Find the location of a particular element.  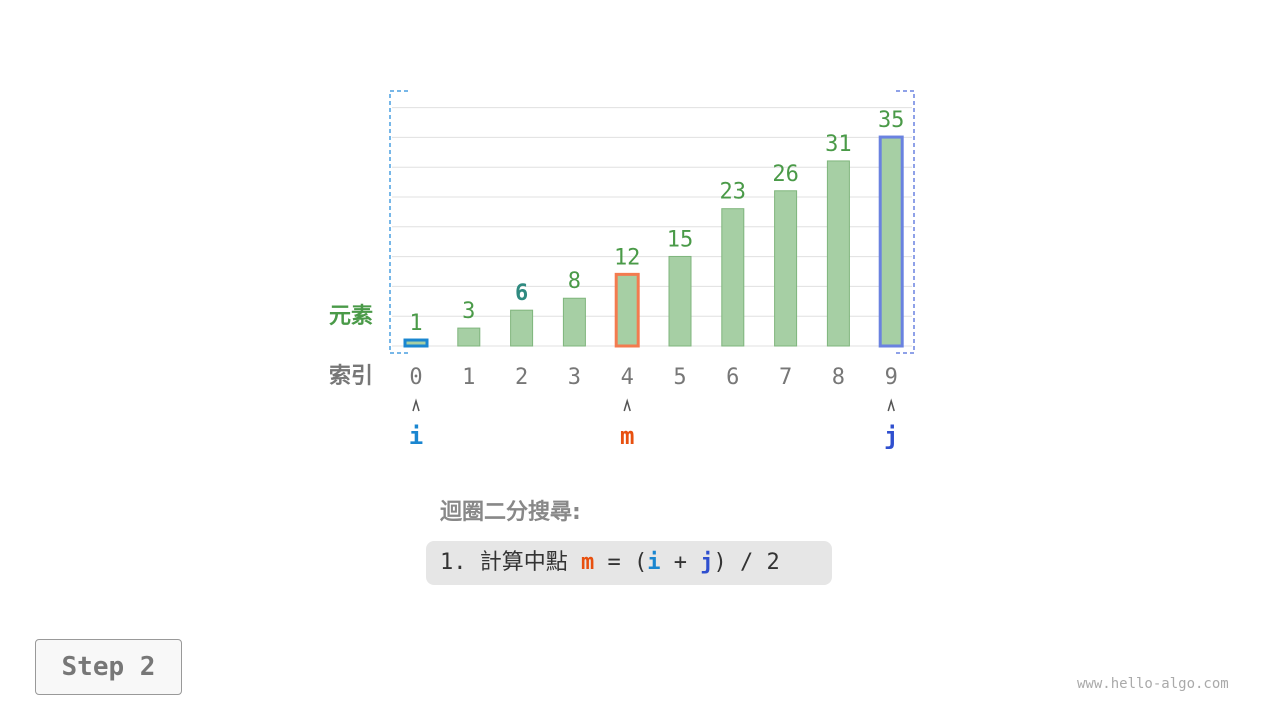

index-label: 8 is located at coordinates (838, 377).